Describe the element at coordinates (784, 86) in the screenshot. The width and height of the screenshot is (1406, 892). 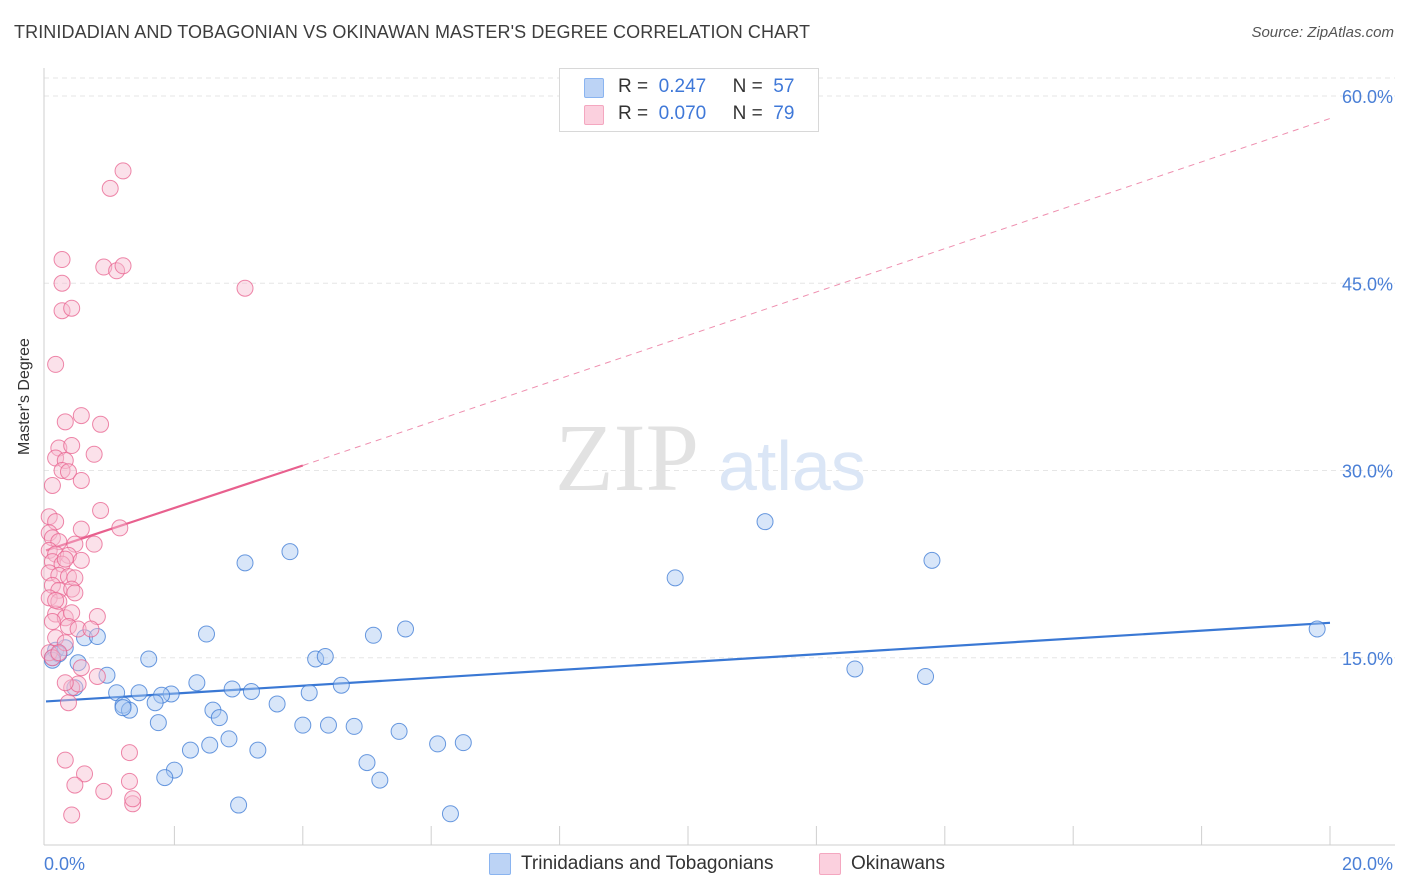
I see `n-value: 57` at that location.